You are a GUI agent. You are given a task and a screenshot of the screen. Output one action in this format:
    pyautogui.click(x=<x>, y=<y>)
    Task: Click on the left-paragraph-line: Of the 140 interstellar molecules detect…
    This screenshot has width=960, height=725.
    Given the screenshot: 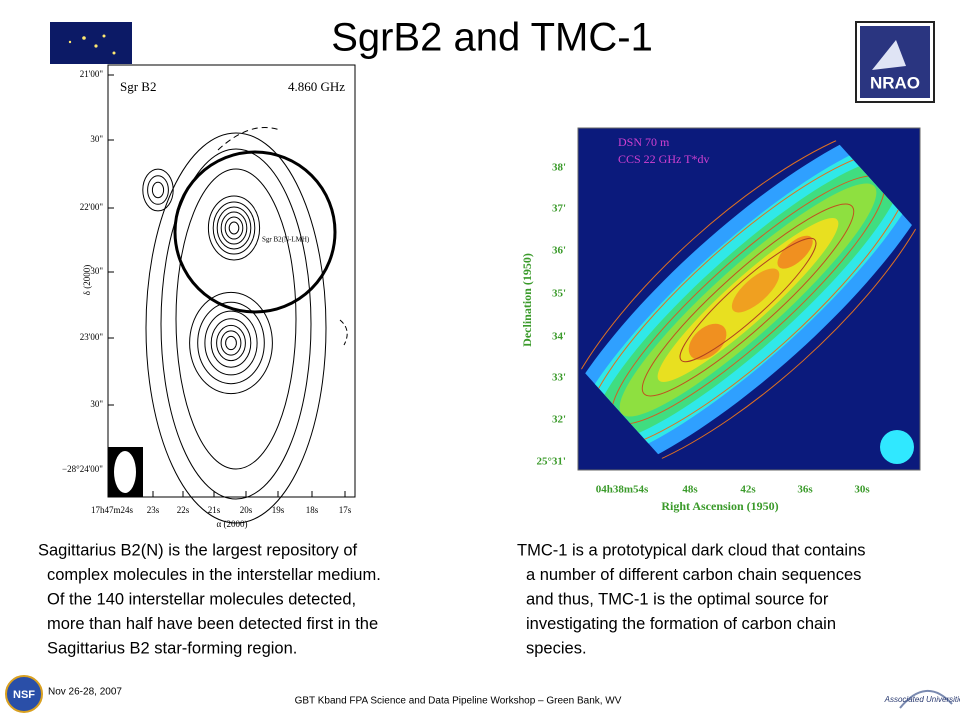 What is the action you would take?
    pyautogui.click(x=201, y=599)
    